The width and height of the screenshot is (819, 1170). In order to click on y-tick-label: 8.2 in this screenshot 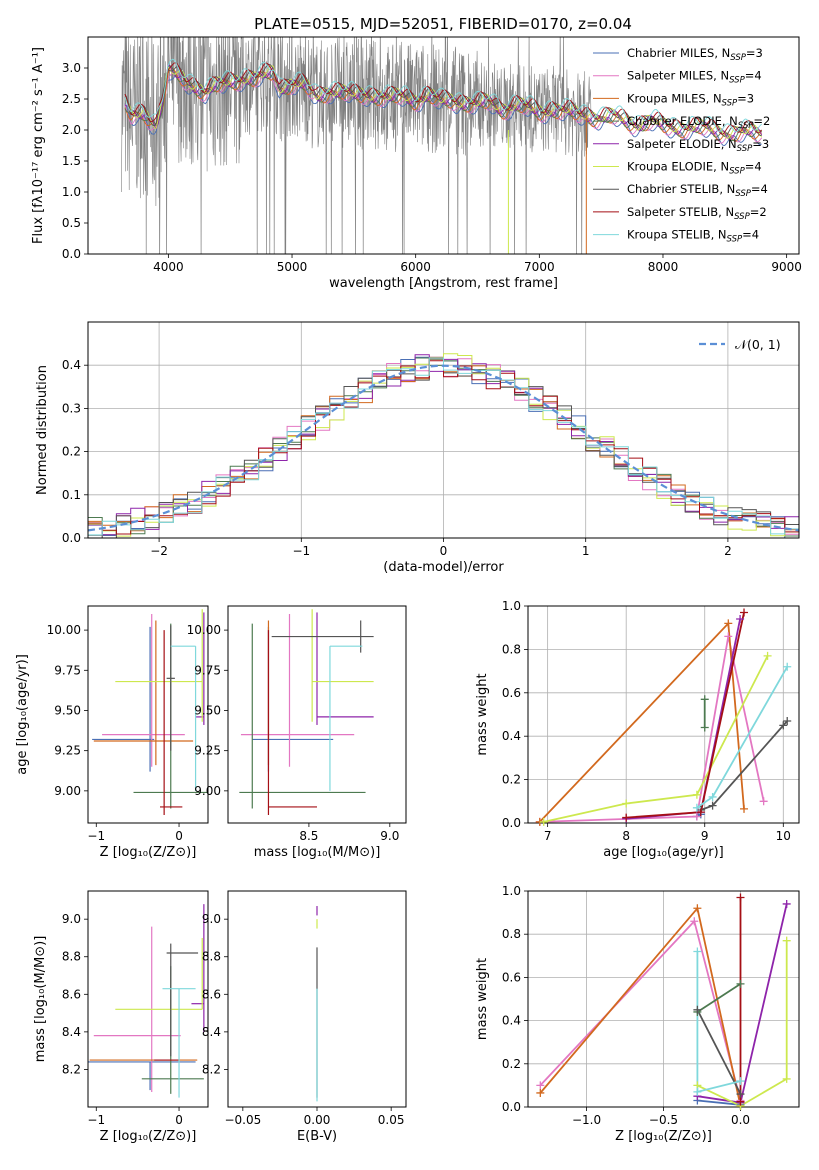, I will do `click(71, 1069)`.